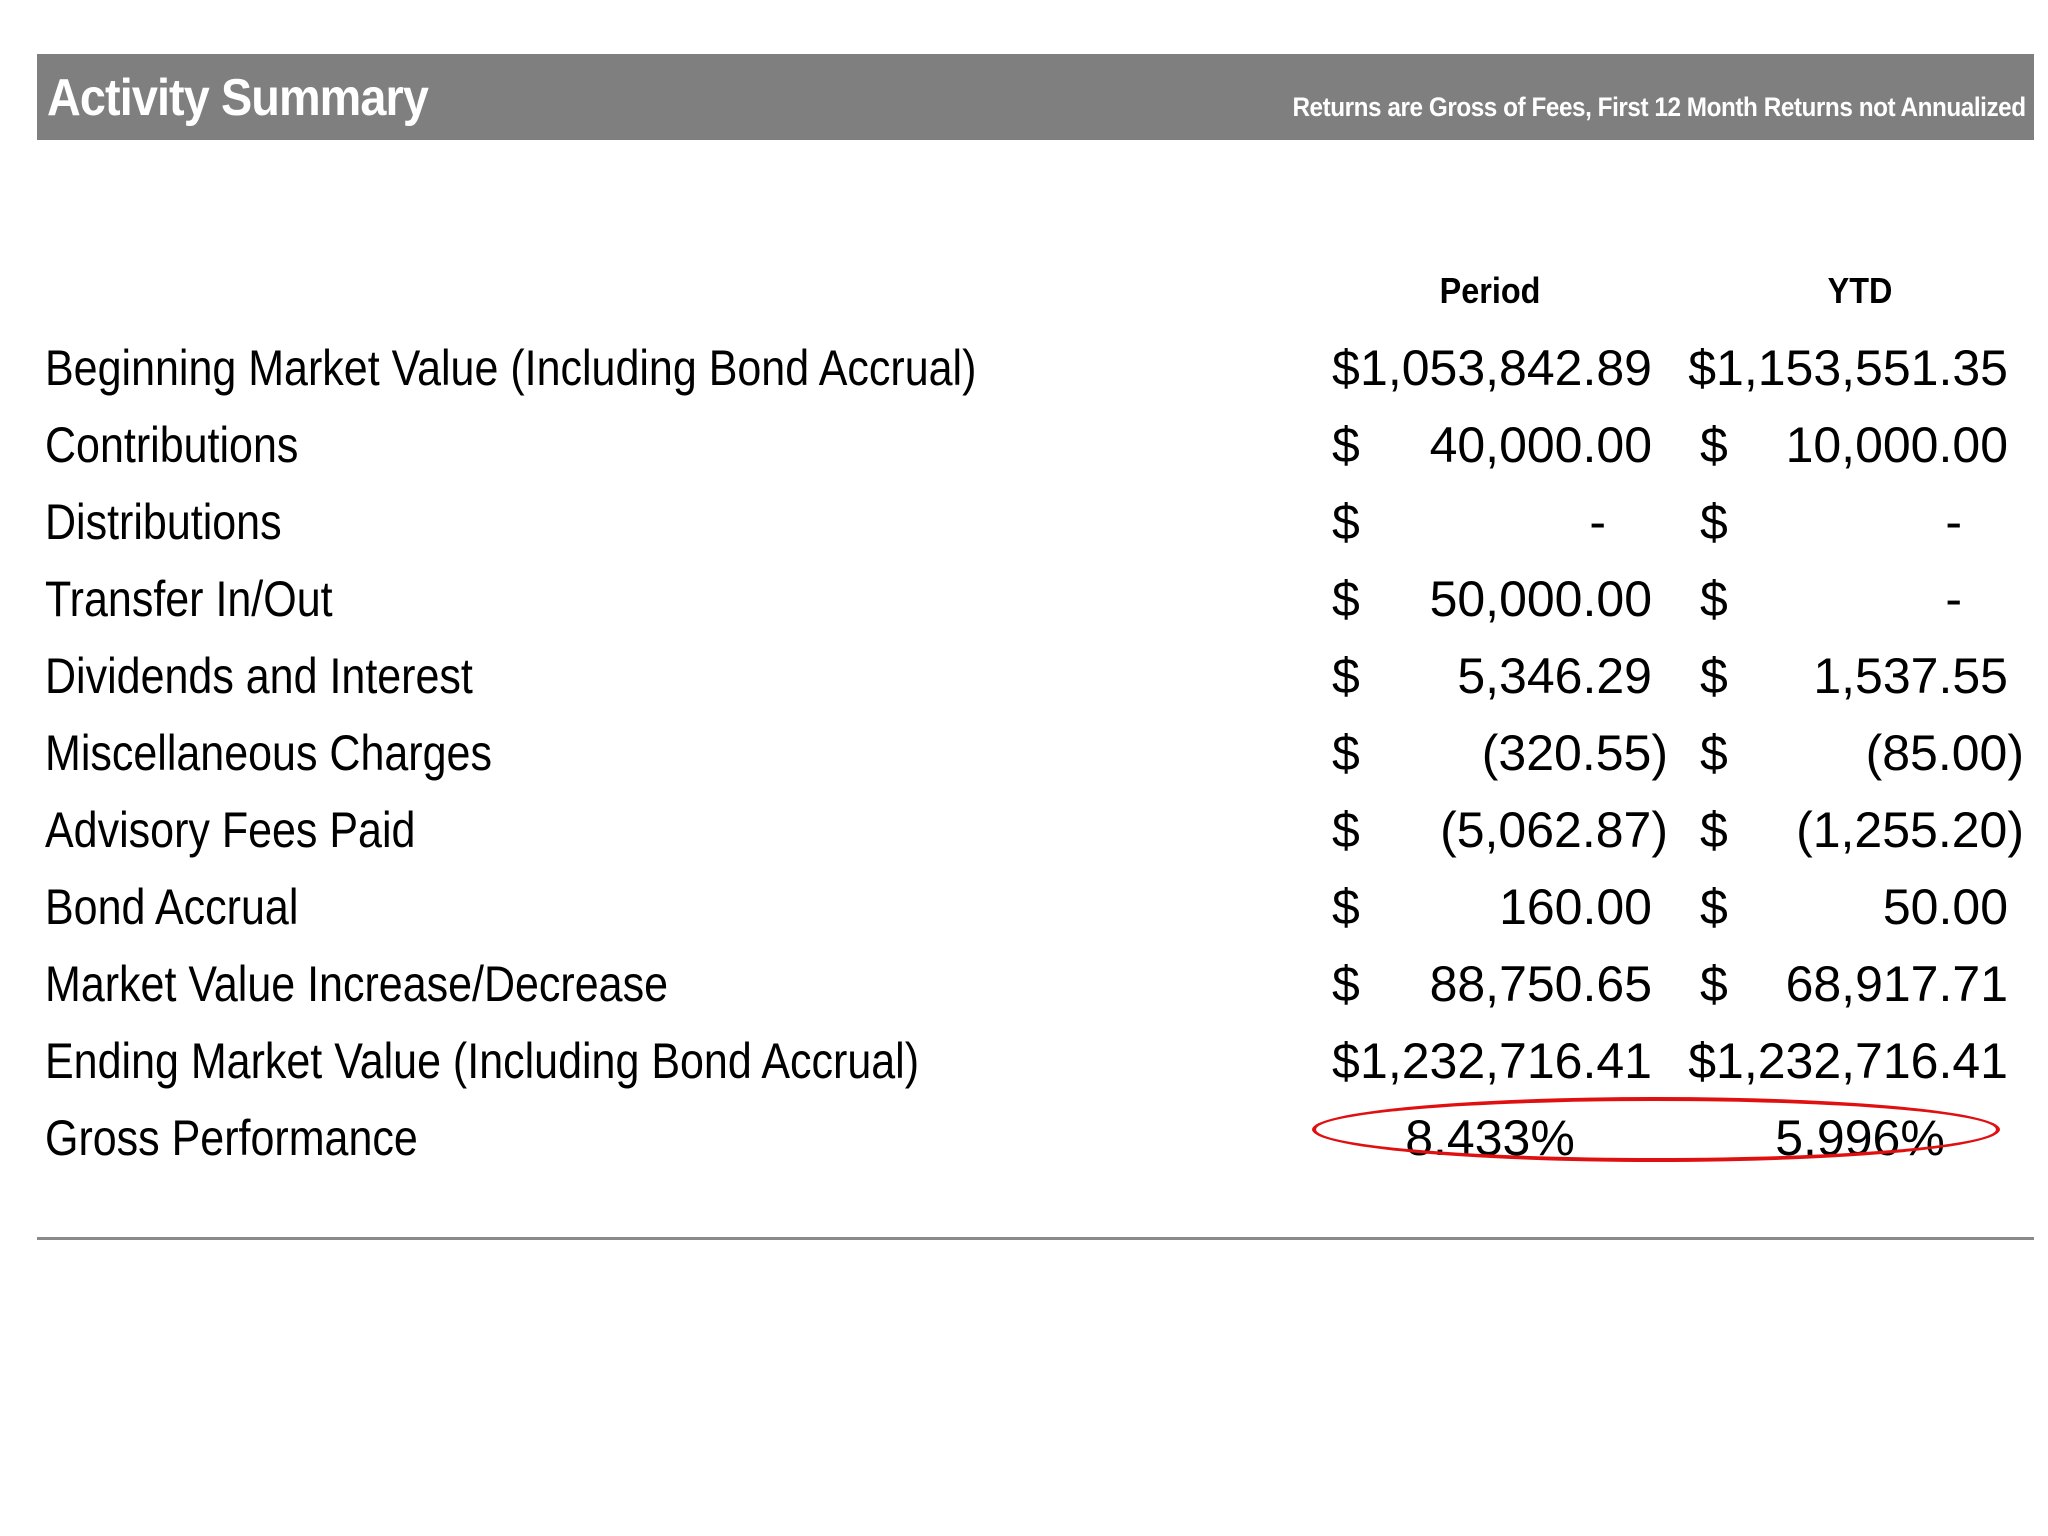 This screenshot has width=2048, height=1536. I want to click on divider, so click(1035, 1238).